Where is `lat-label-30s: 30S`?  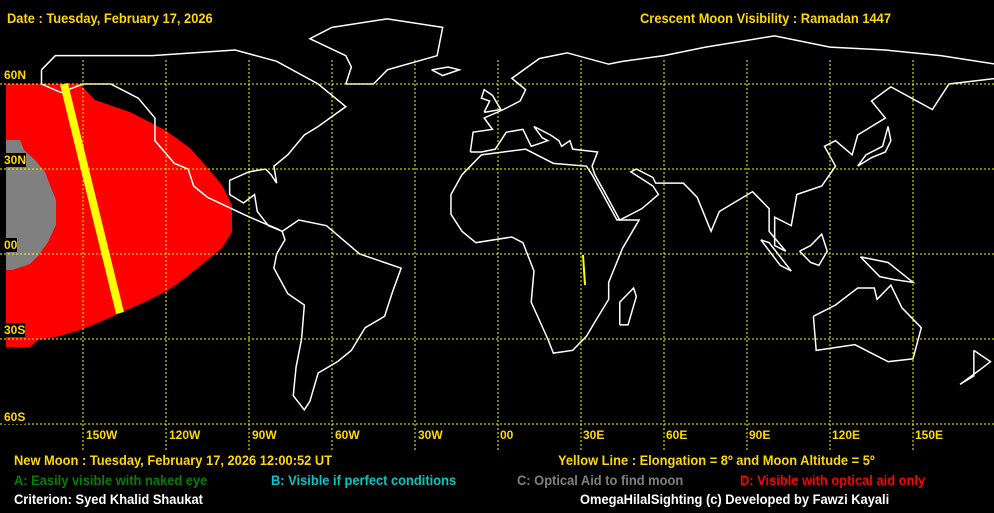
lat-label-30s: 30S is located at coordinates (15, 330).